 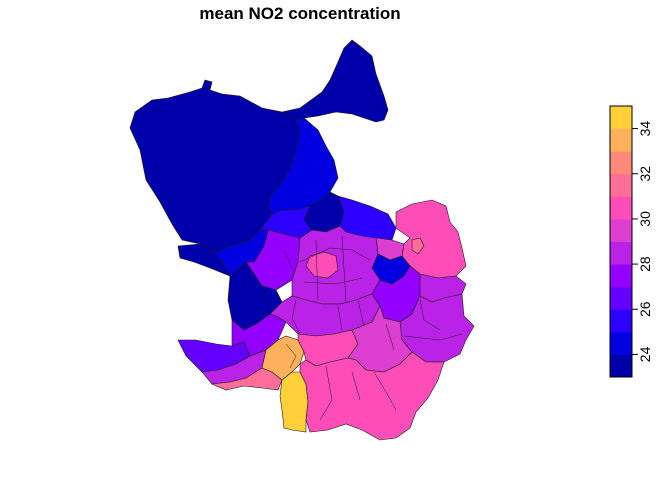 What do you see at coordinates (418, 246) in the screenshot?
I see `district-north-east-spot` at bounding box center [418, 246].